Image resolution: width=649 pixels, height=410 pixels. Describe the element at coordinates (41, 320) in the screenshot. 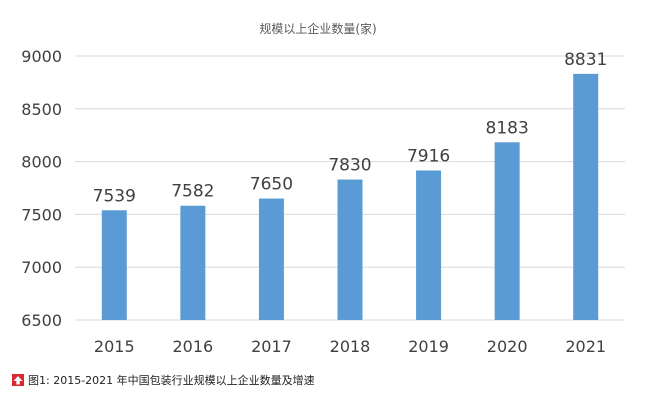

I see `y-tick-label: 6500` at that location.